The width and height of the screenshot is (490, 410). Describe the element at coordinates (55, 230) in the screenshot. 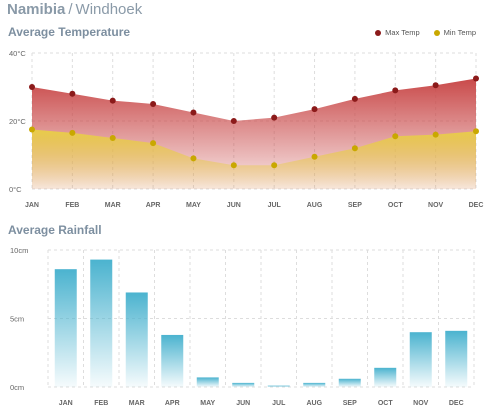

I see `rainfall-title: Average Rainfall` at that location.